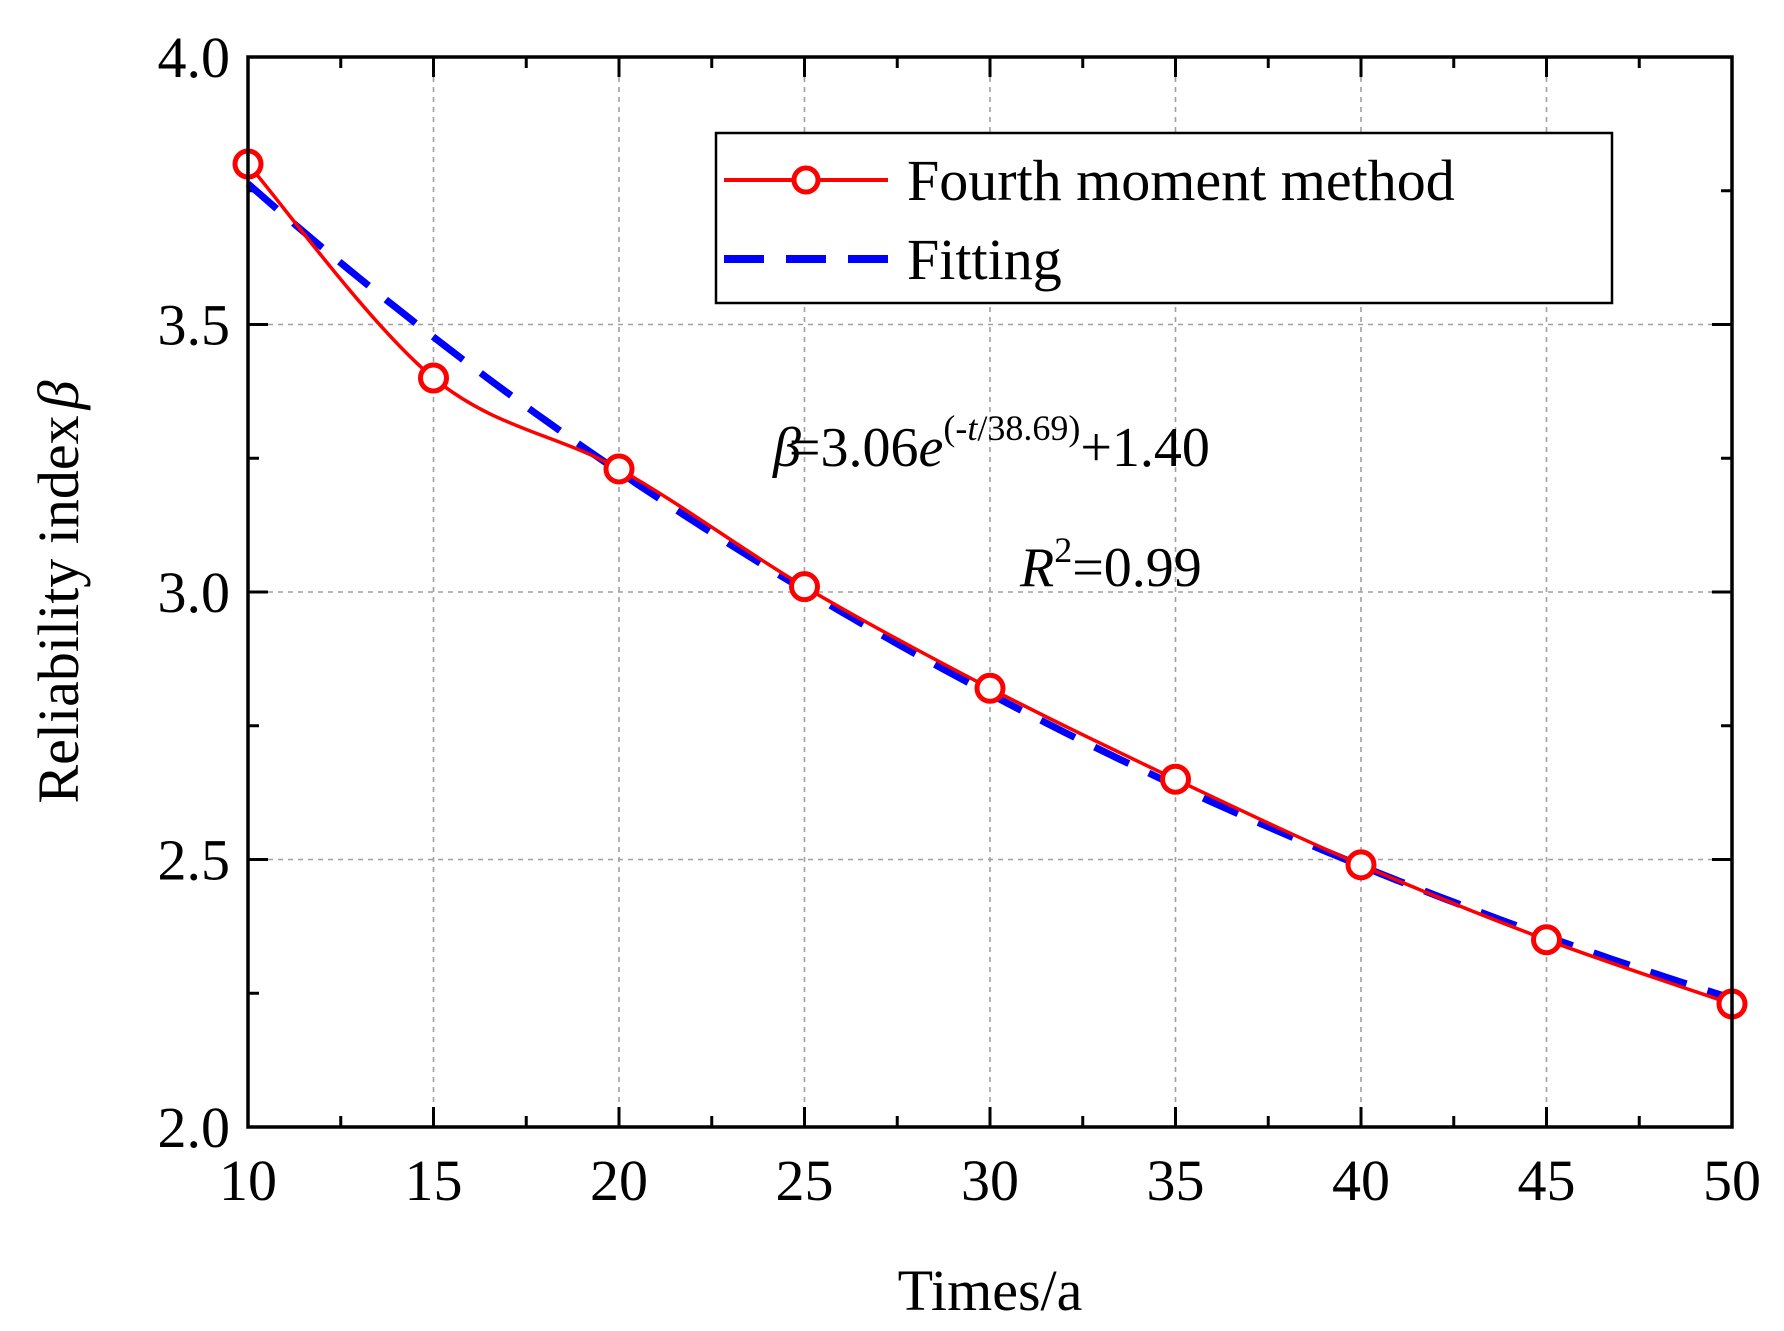  I want to click on fit-equation: β=3.06e(-t/38.69)+1.40, so click(991, 443).